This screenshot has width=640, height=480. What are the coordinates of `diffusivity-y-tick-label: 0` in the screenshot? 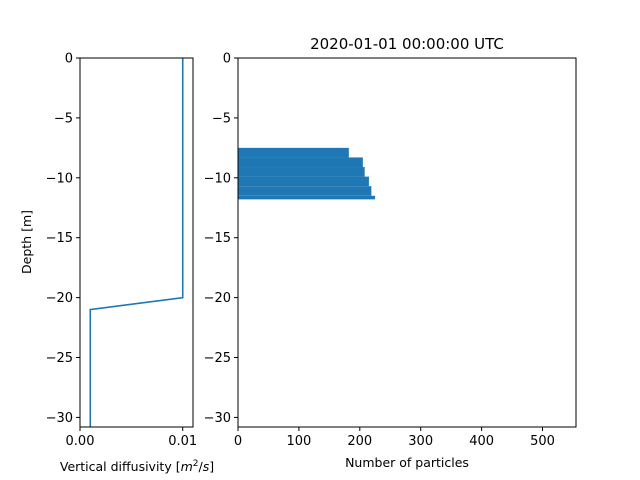 It's located at (69, 59).